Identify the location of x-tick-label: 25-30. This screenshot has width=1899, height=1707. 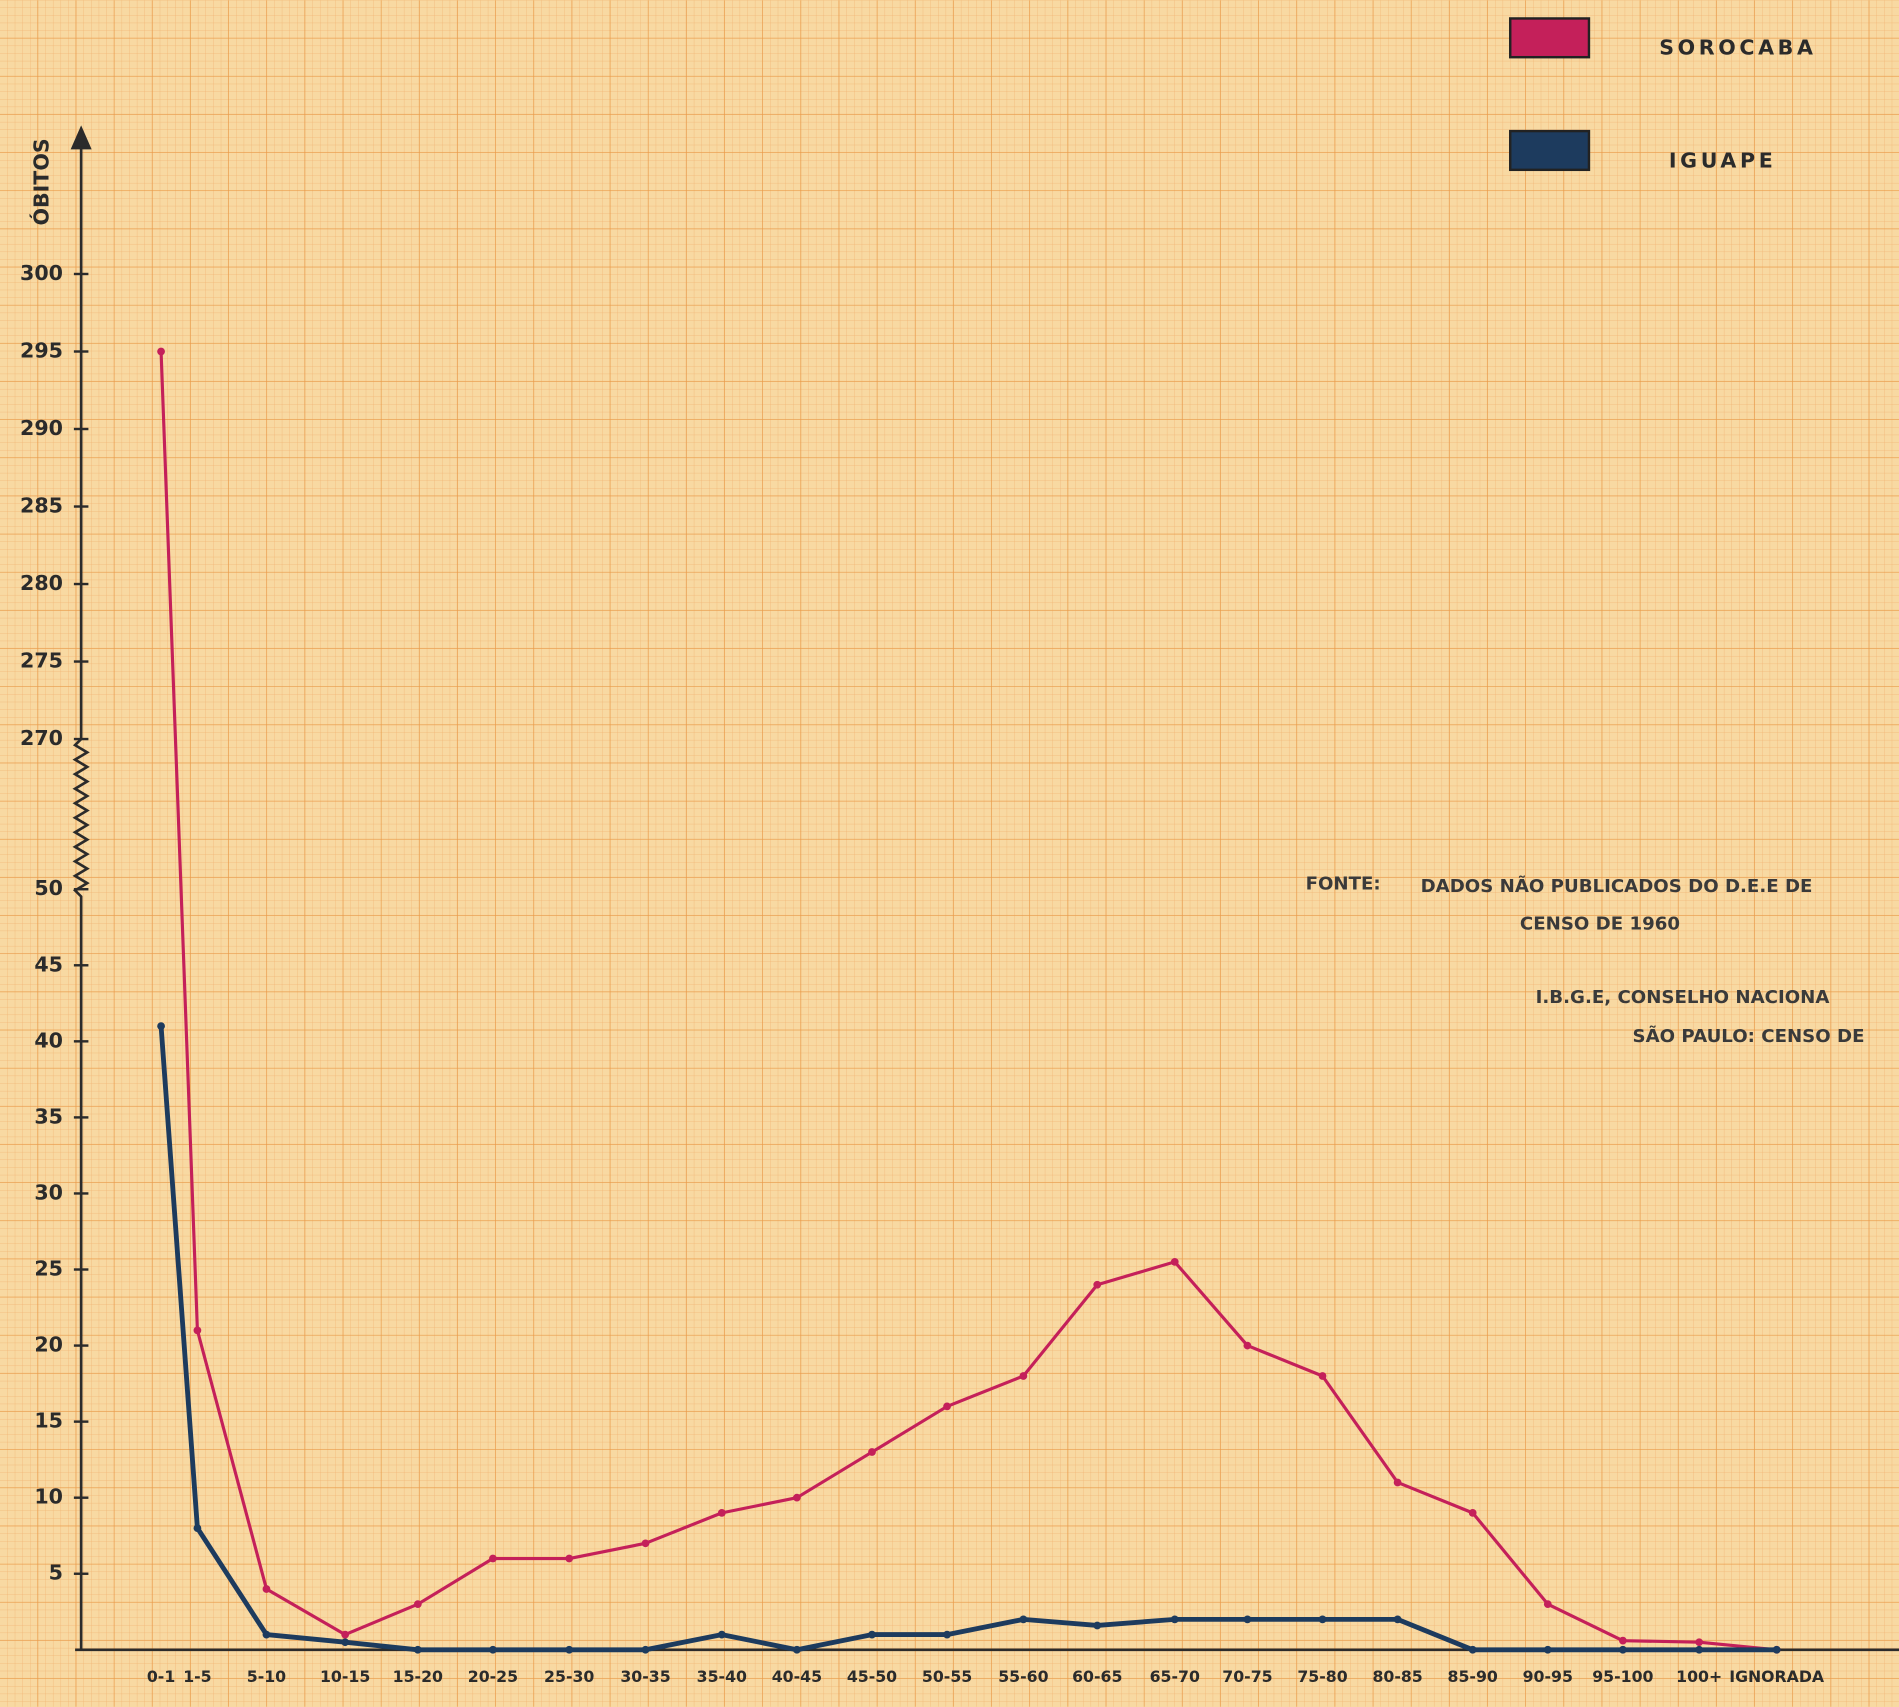
(569, 1676).